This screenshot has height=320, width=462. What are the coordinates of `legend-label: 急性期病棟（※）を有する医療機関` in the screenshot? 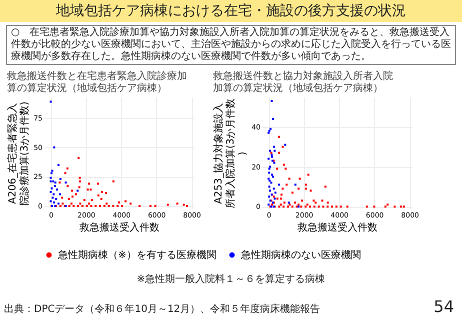 It's located at (136, 255).